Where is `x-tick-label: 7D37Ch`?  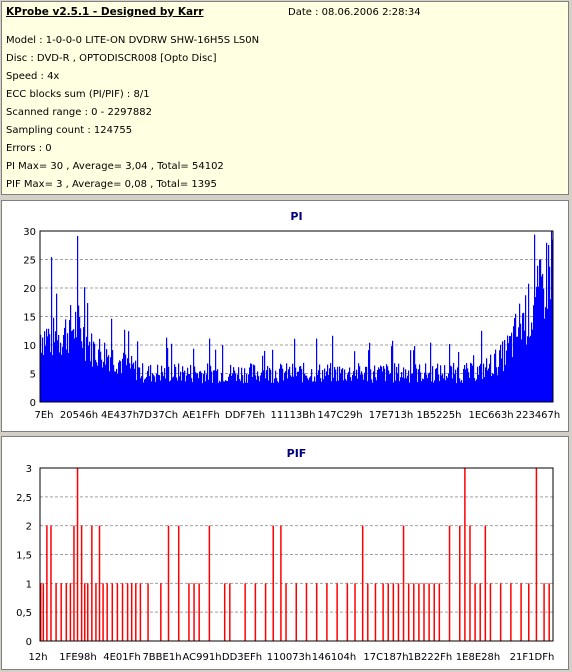
x-tick-label: 7D37Ch is located at coordinates (158, 415).